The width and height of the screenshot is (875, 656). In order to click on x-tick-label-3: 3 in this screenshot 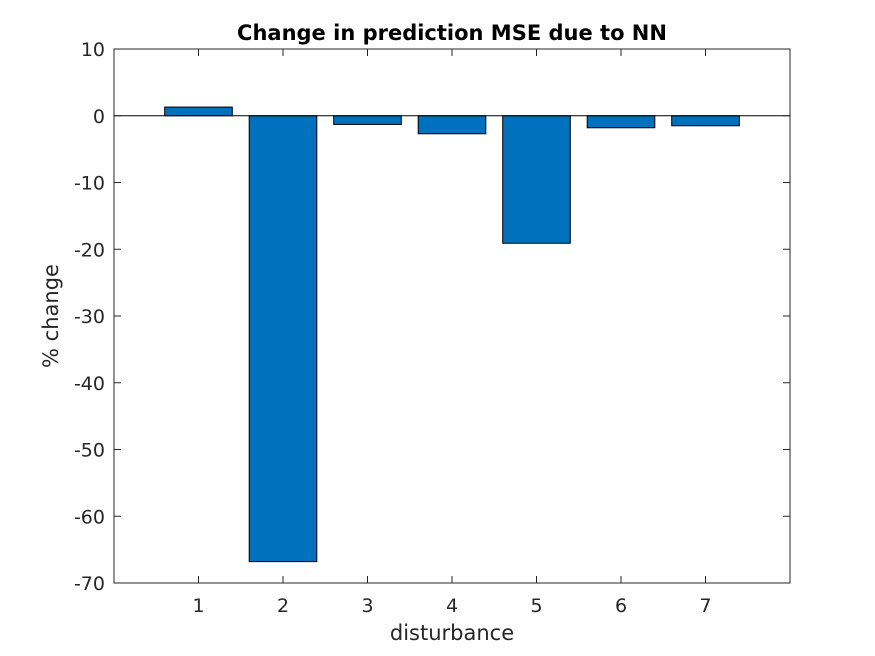, I will do `click(367, 606)`.